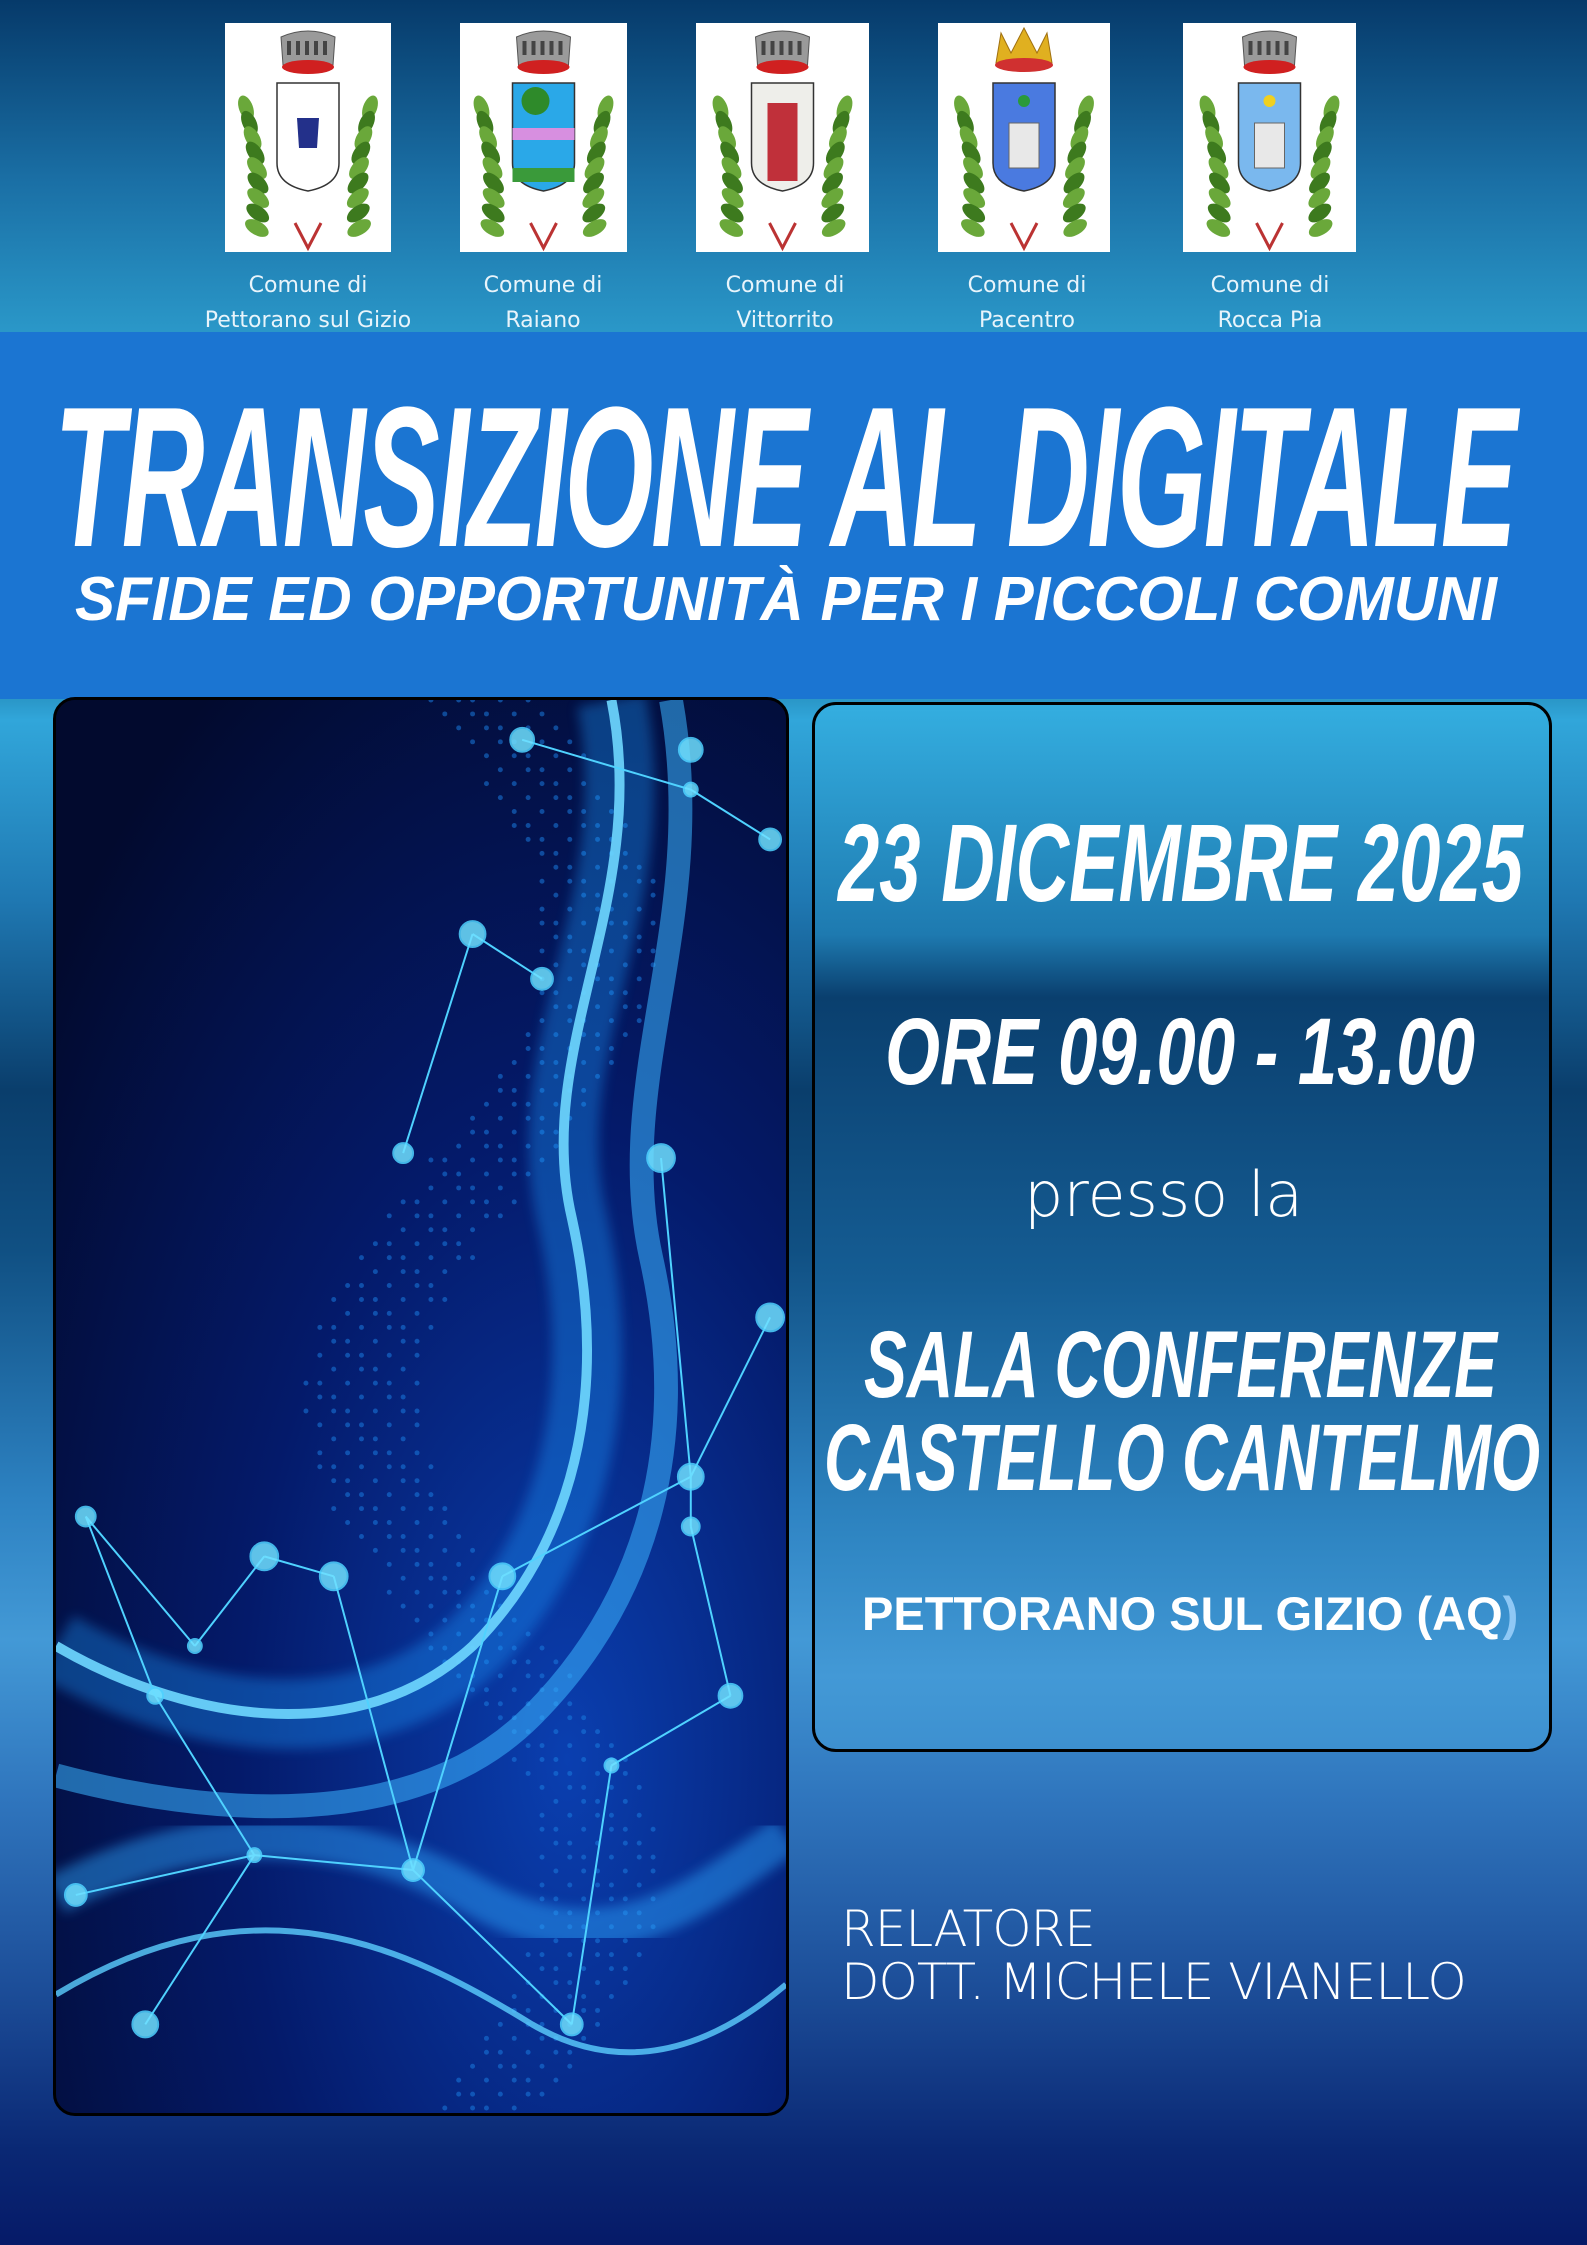 Image resolution: width=1587 pixels, height=2245 pixels. Describe the element at coordinates (543, 303) in the screenshot. I see `municipality-label: Comune di Raiano` at that location.